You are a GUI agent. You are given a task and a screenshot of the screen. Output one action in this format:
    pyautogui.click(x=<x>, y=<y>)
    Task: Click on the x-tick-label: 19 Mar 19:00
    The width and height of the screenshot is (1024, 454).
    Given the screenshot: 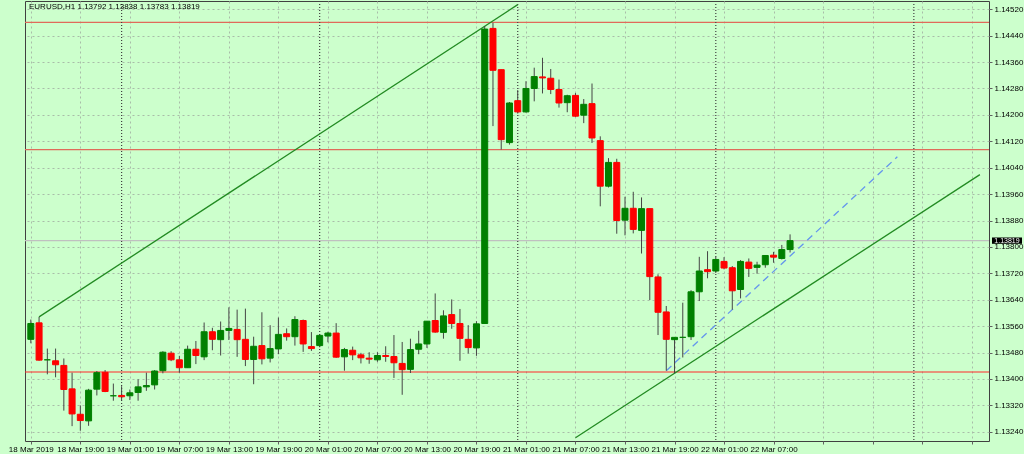 What is the action you would take?
    pyautogui.click(x=279, y=449)
    